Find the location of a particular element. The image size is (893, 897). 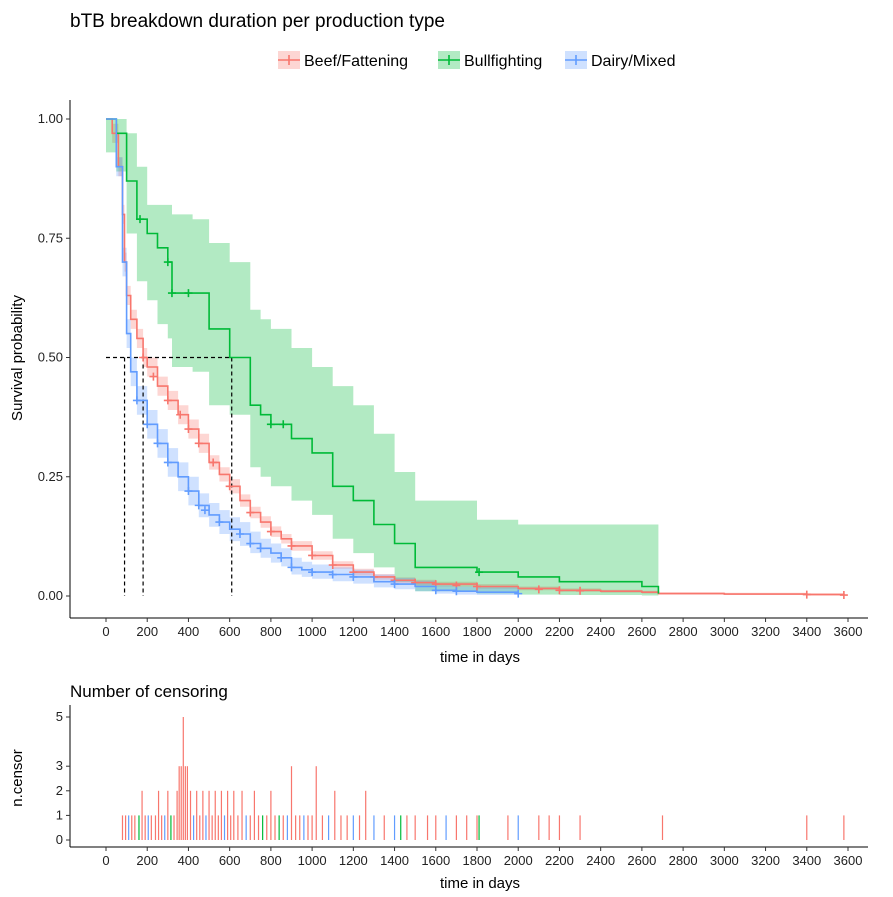

x-tick-label: 3000 is located at coordinates (724, 631).